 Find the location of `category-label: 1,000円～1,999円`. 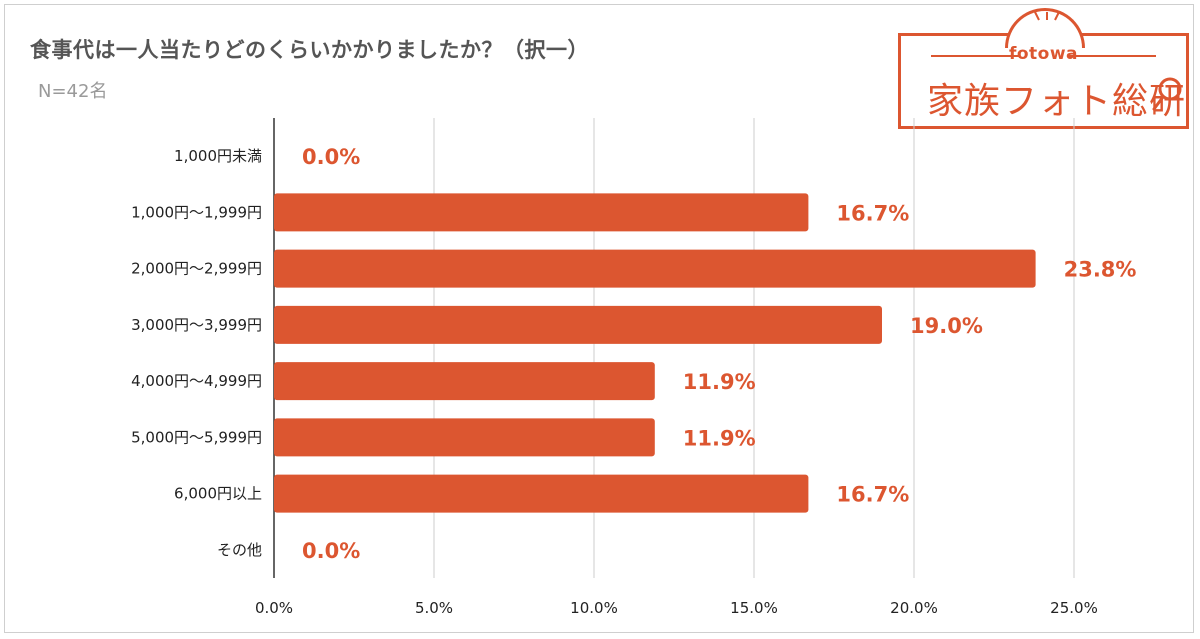

category-label: 1,000円～1,999円 is located at coordinates (196, 212).